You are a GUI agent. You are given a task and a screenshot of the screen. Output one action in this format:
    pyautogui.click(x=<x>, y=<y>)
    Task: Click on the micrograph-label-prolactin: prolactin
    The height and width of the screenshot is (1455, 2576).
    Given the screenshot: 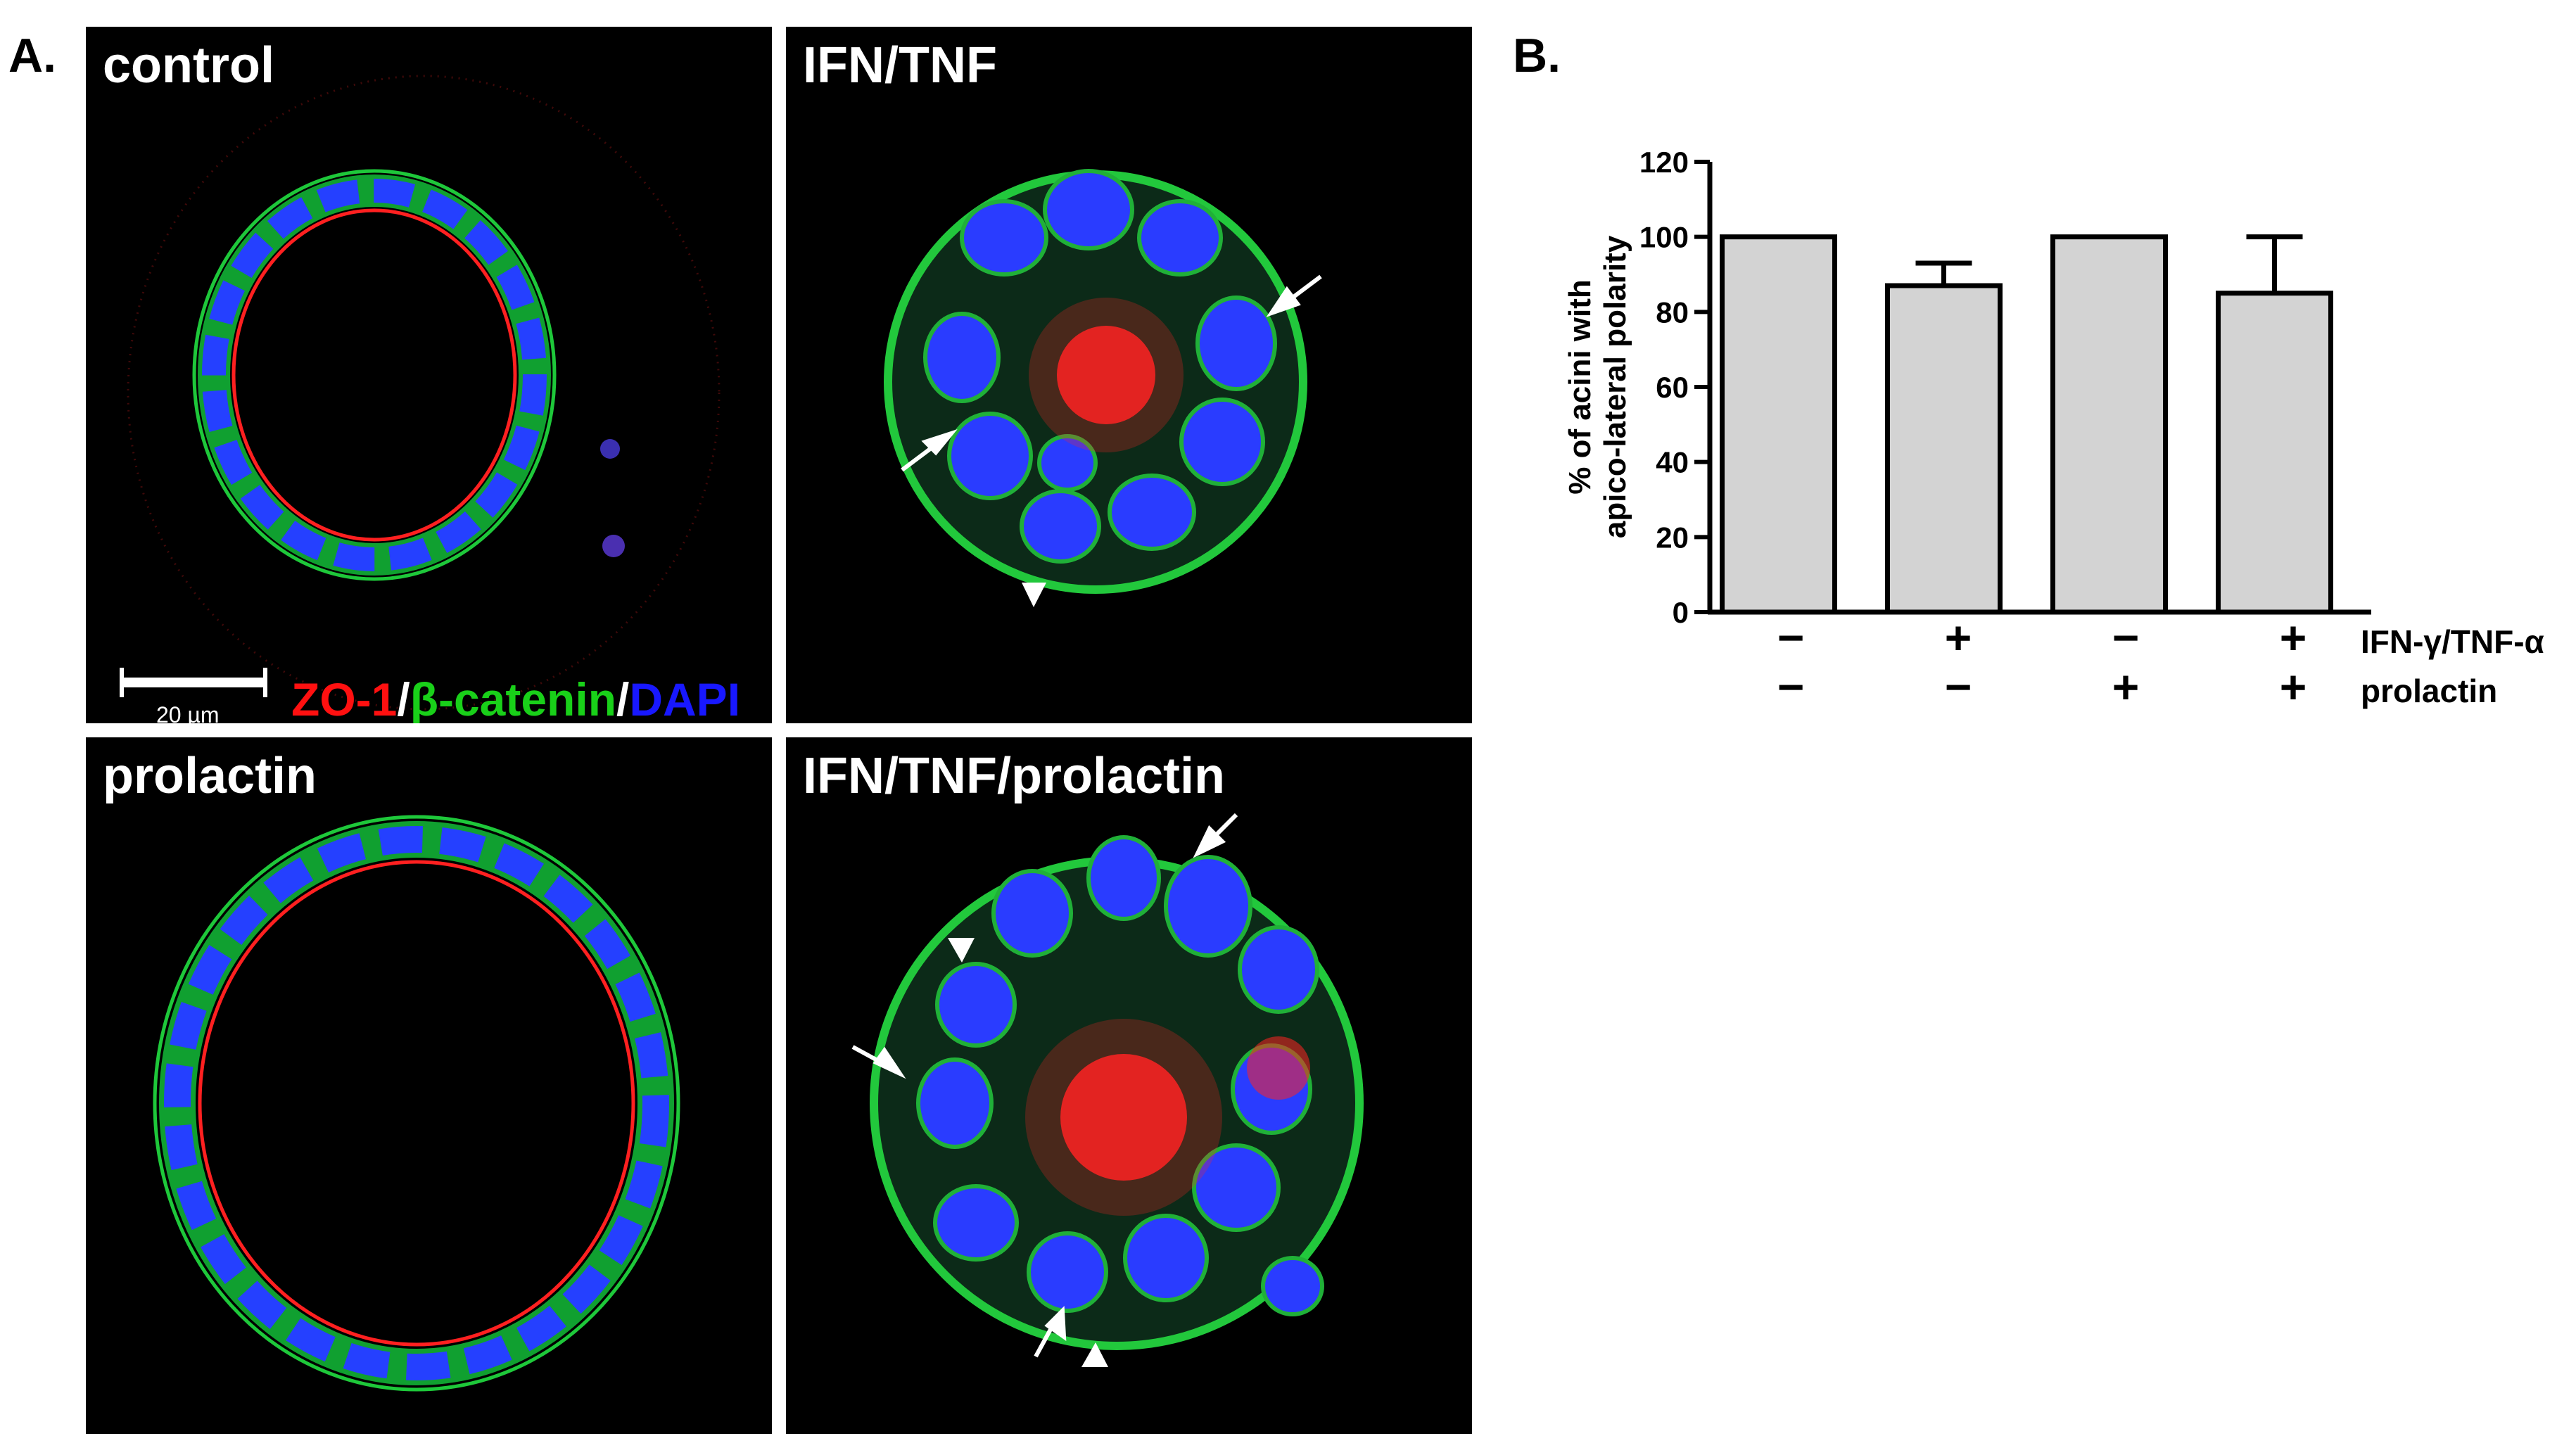 What is the action you would take?
    pyautogui.click(x=210, y=776)
    